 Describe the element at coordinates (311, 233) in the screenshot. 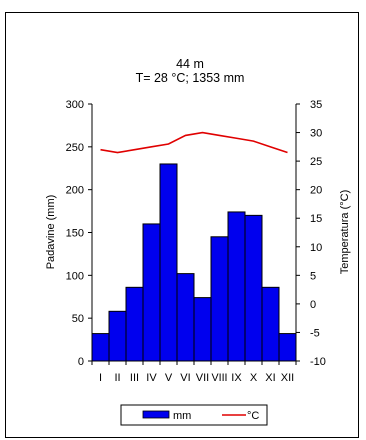

I see `right-axis-ticks: -10 -5 0 5 10 15 20 25 30 35` at that location.